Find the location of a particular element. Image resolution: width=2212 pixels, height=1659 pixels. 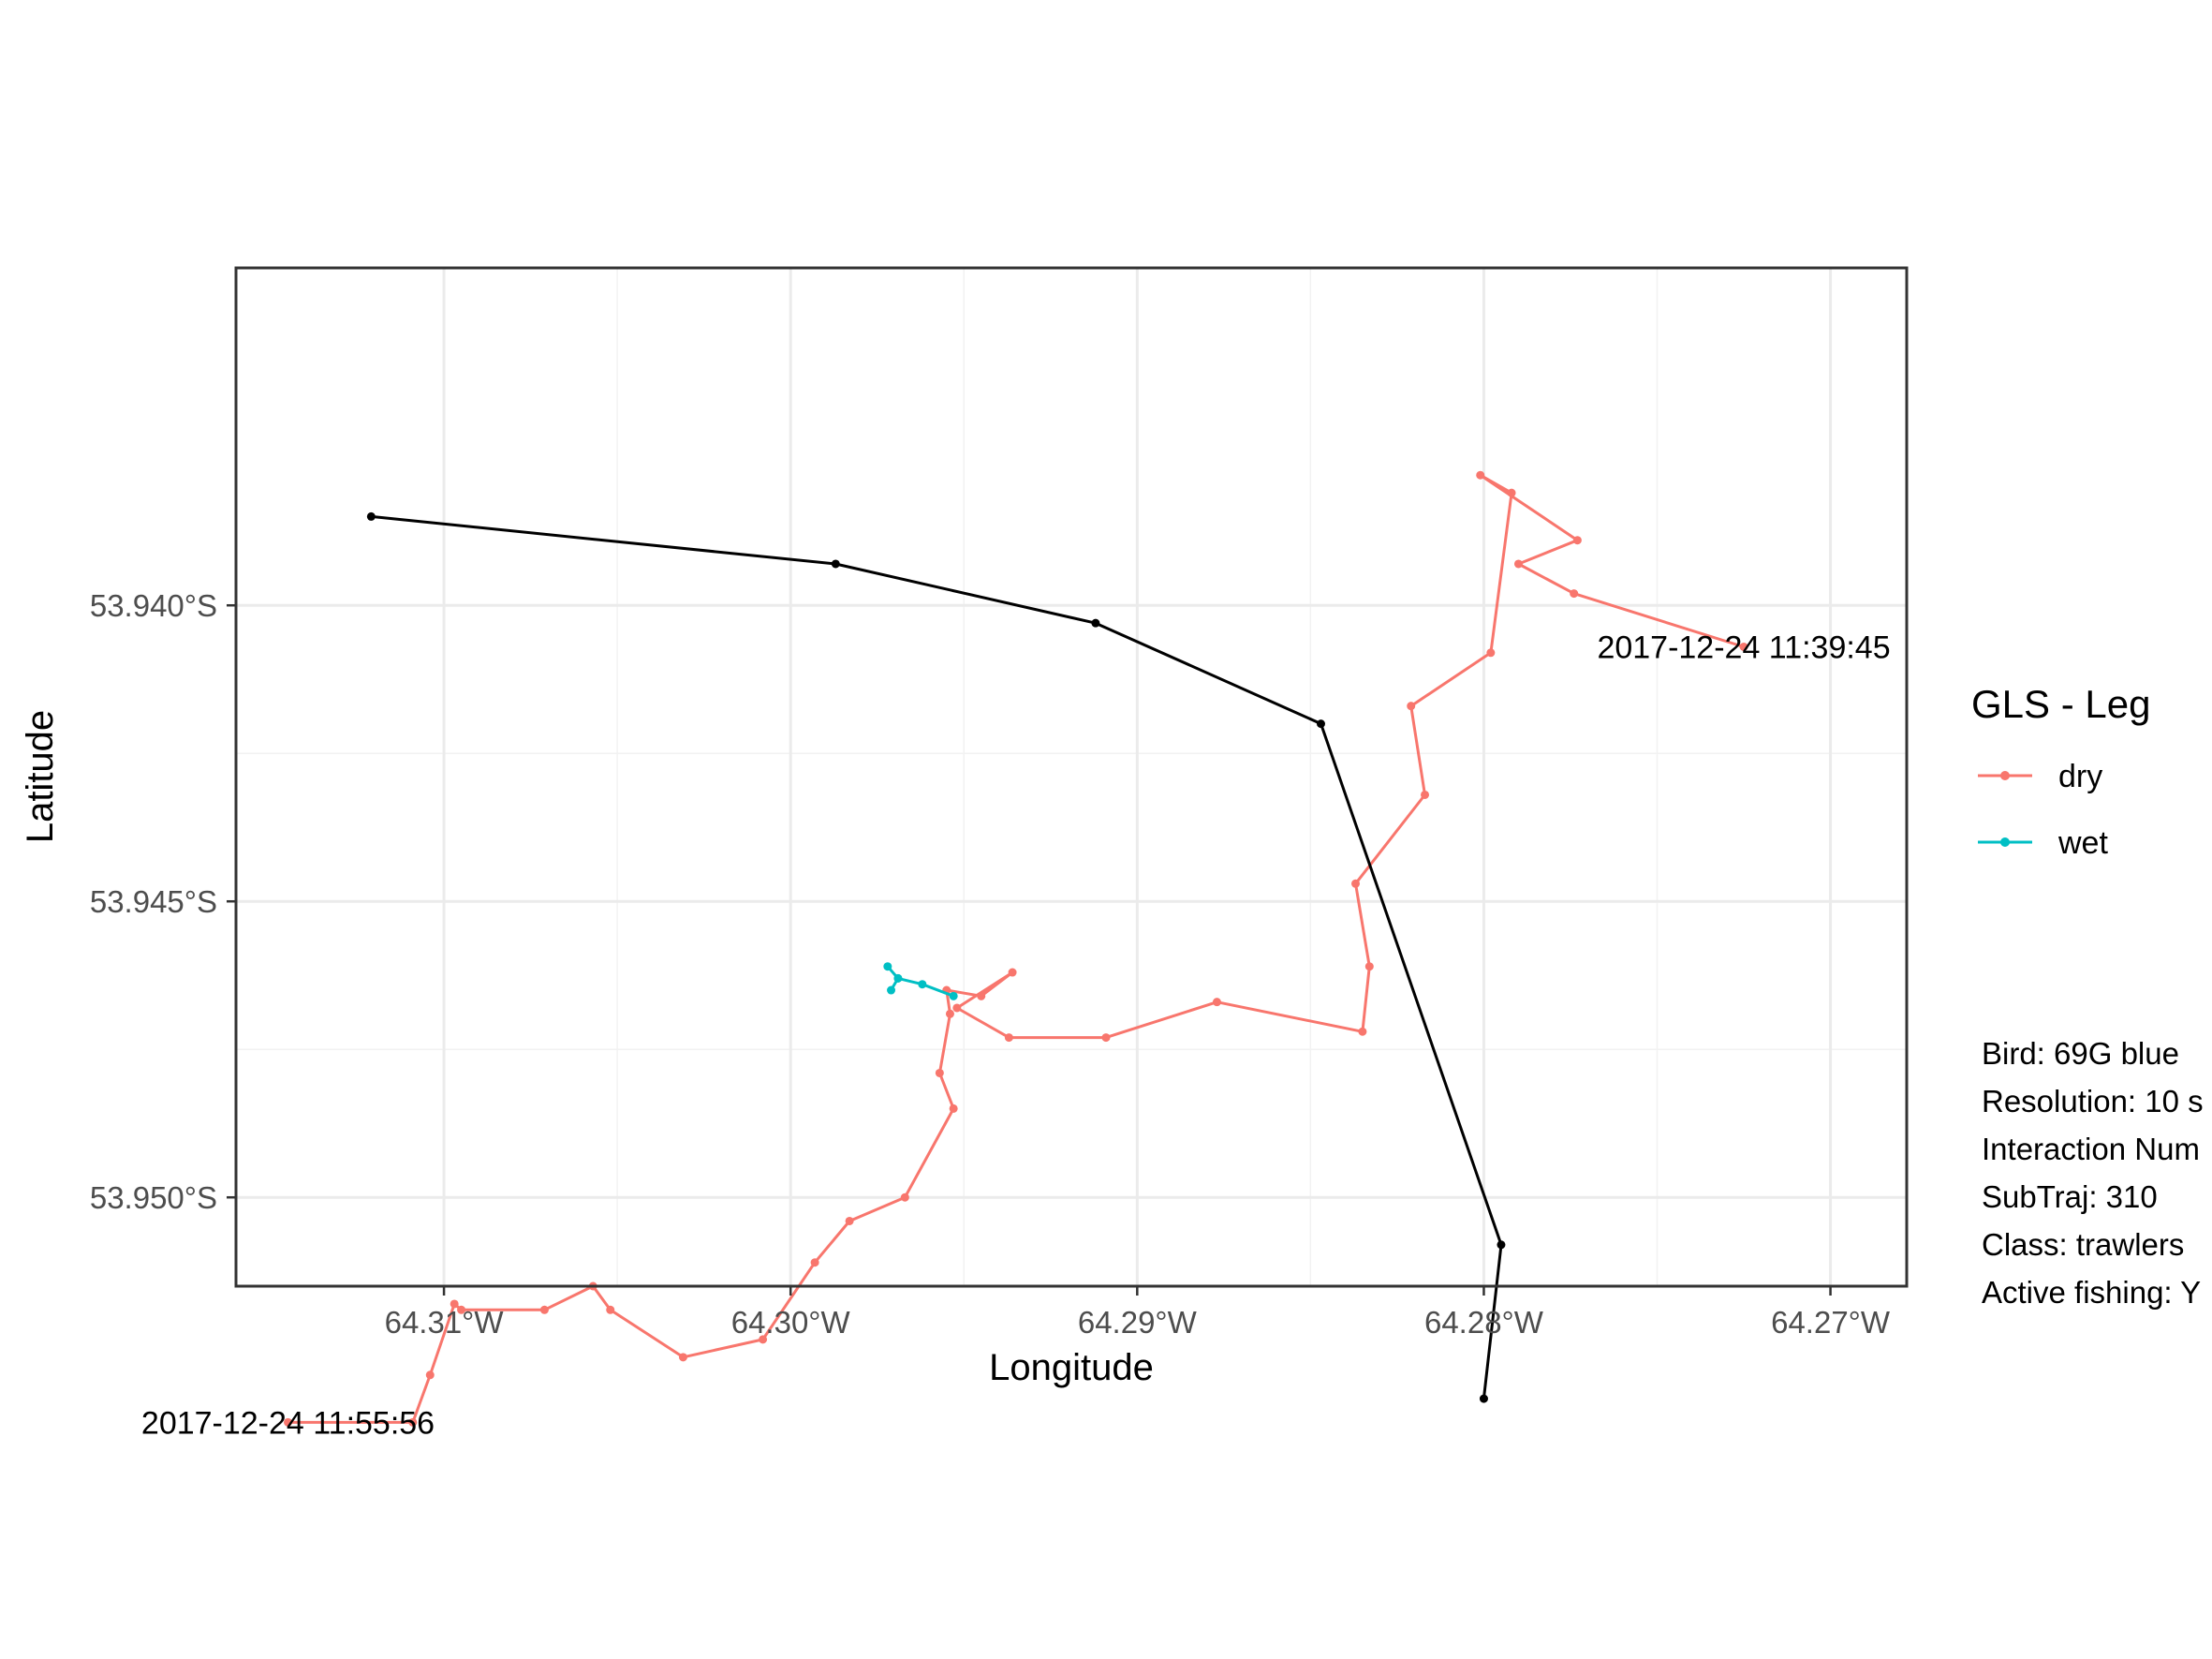

timestamp-label: 2017-12-24 11:39:45 is located at coordinates (1744, 647).